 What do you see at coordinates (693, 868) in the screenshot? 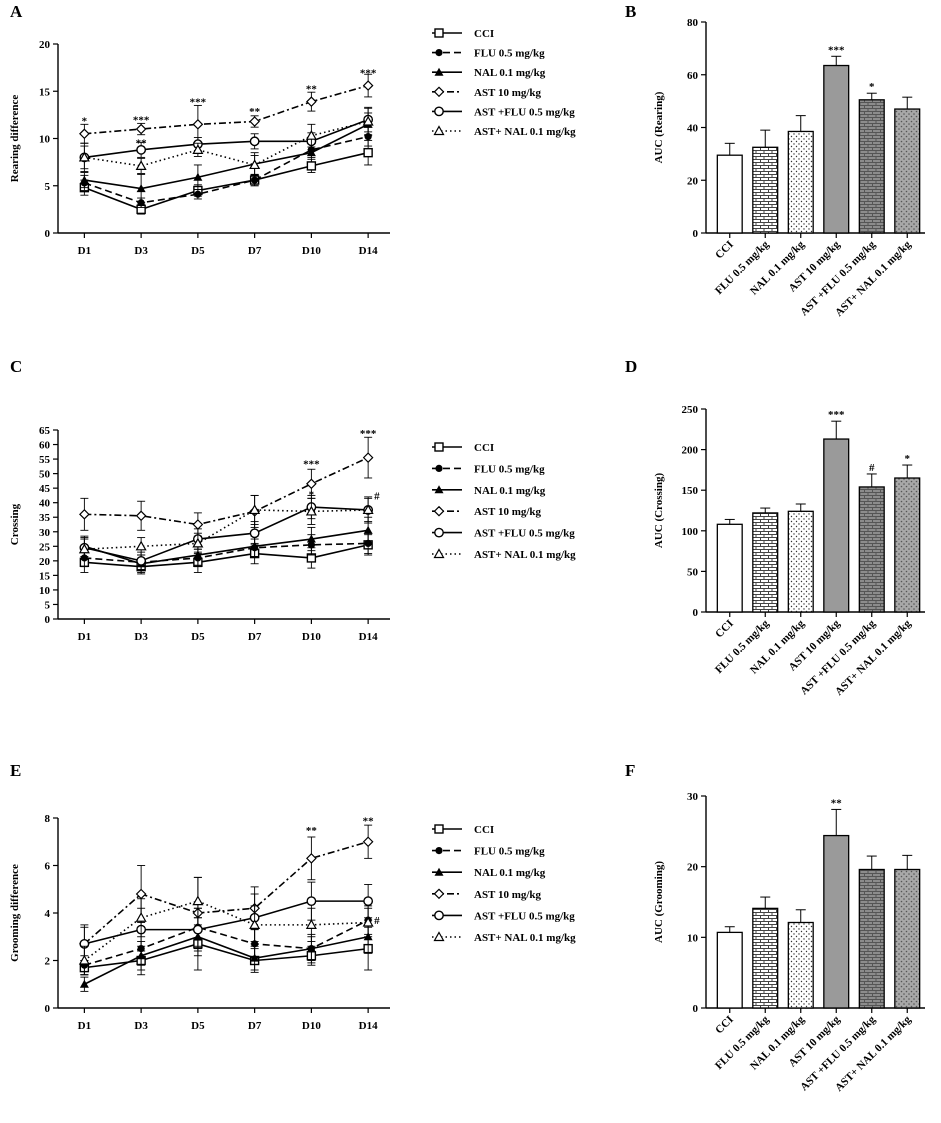
I see `y-tick-label: 20` at bounding box center [693, 868].